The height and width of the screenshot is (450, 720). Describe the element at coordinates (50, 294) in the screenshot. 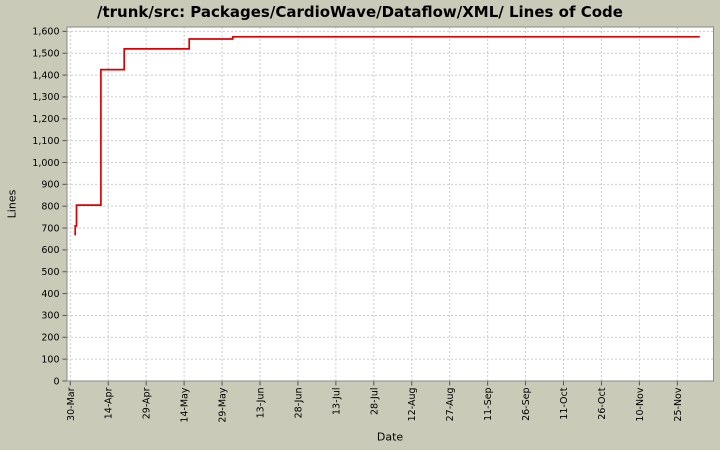

I see `y-tick-label: 400` at that location.